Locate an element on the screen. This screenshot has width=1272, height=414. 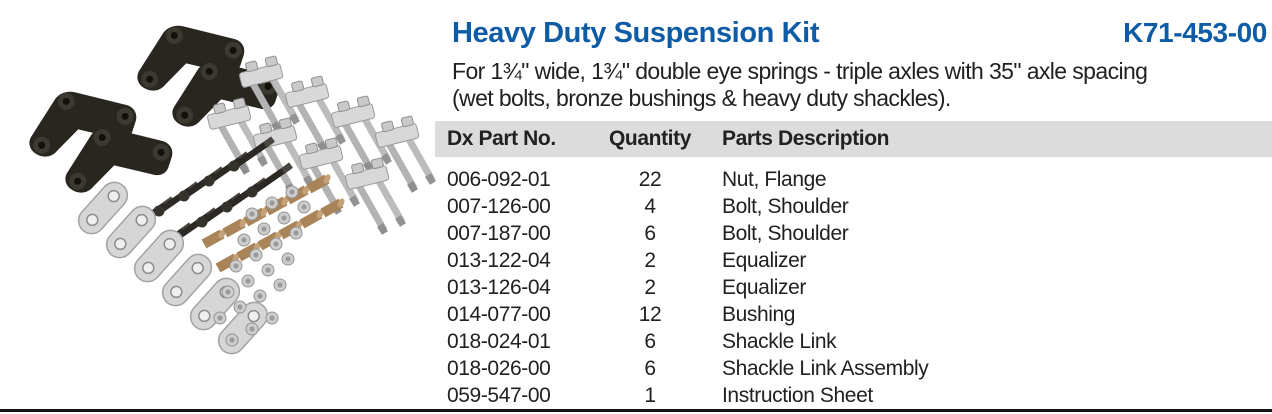
cell-quantity: 1 is located at coordinates (650, 395).